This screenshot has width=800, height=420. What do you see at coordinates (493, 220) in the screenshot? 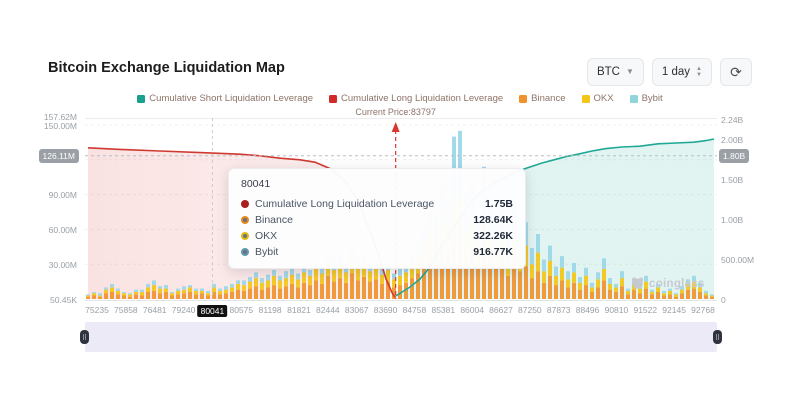
I see `tooltip-series-value: 128.64K` at bounding box center [493, 220].